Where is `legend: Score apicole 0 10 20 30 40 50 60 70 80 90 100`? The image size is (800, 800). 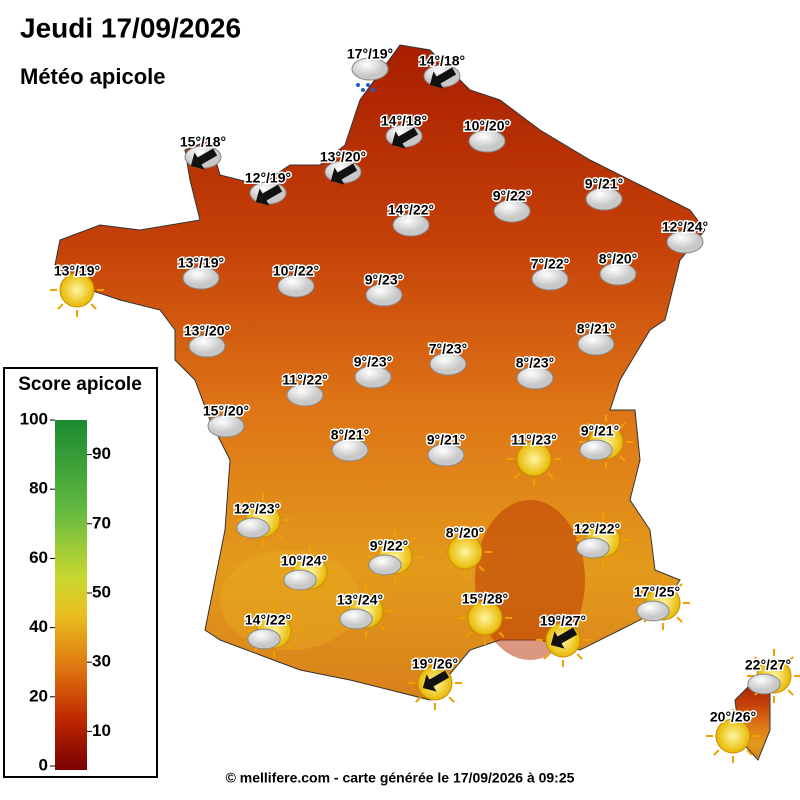
legend: Score apicole 0 10 20 30 40 50 60 70 80 90 100 is located at coordinates (80, 572).